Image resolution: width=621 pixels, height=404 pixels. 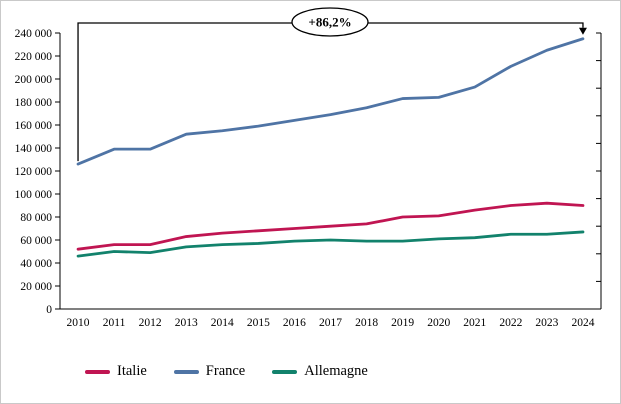 What do you see at coordinates (285, 371) in the screenshot?
I see `legend-swatch-allemagne` at bounding box center [285, 371].